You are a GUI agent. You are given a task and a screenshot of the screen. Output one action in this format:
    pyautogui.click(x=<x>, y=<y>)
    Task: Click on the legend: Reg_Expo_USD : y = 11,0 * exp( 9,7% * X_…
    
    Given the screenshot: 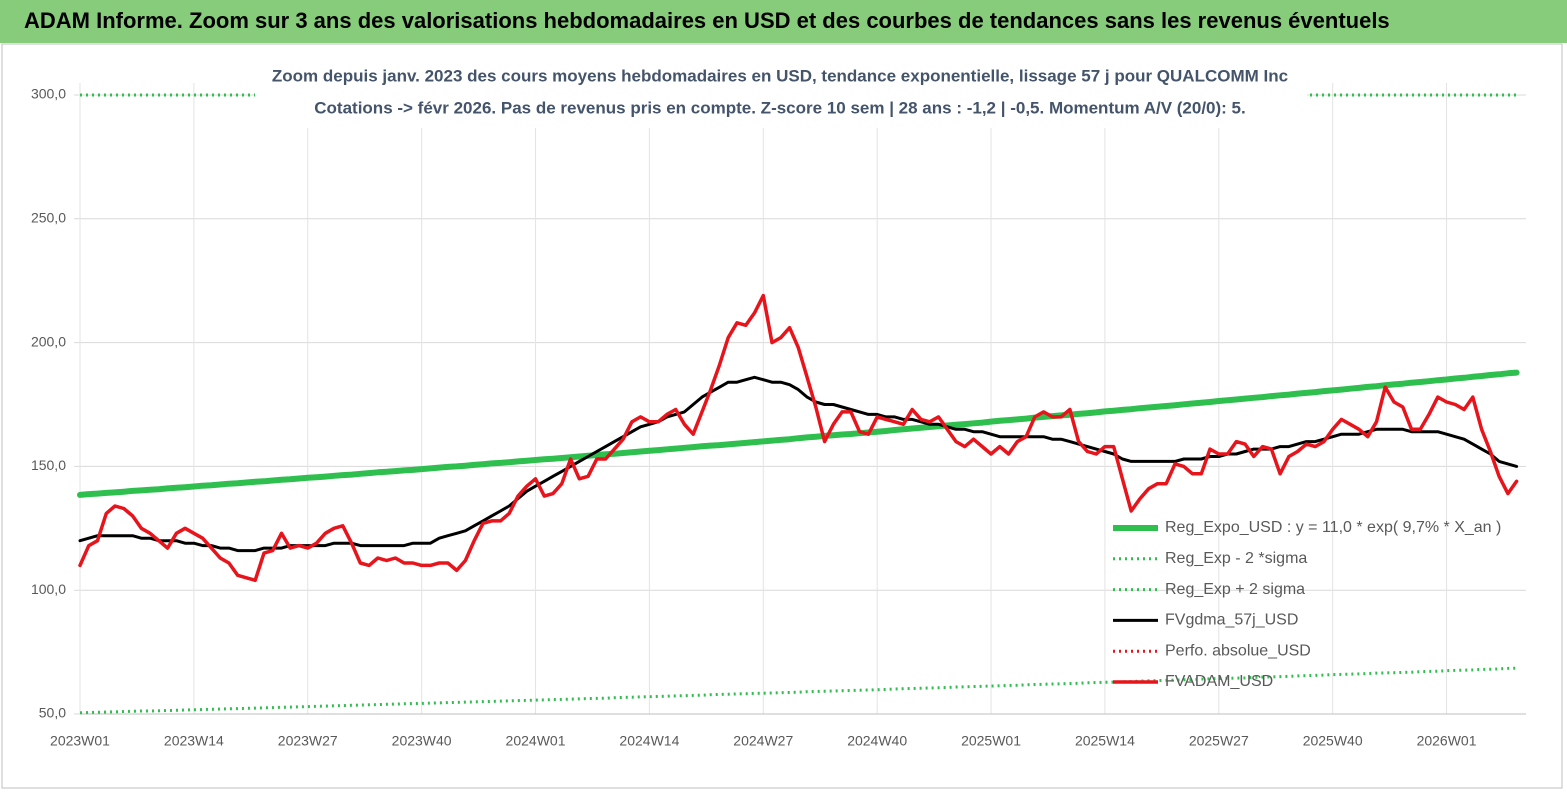 What is the action you would take?
    pyautogui.click(x=1307, y=604)
    